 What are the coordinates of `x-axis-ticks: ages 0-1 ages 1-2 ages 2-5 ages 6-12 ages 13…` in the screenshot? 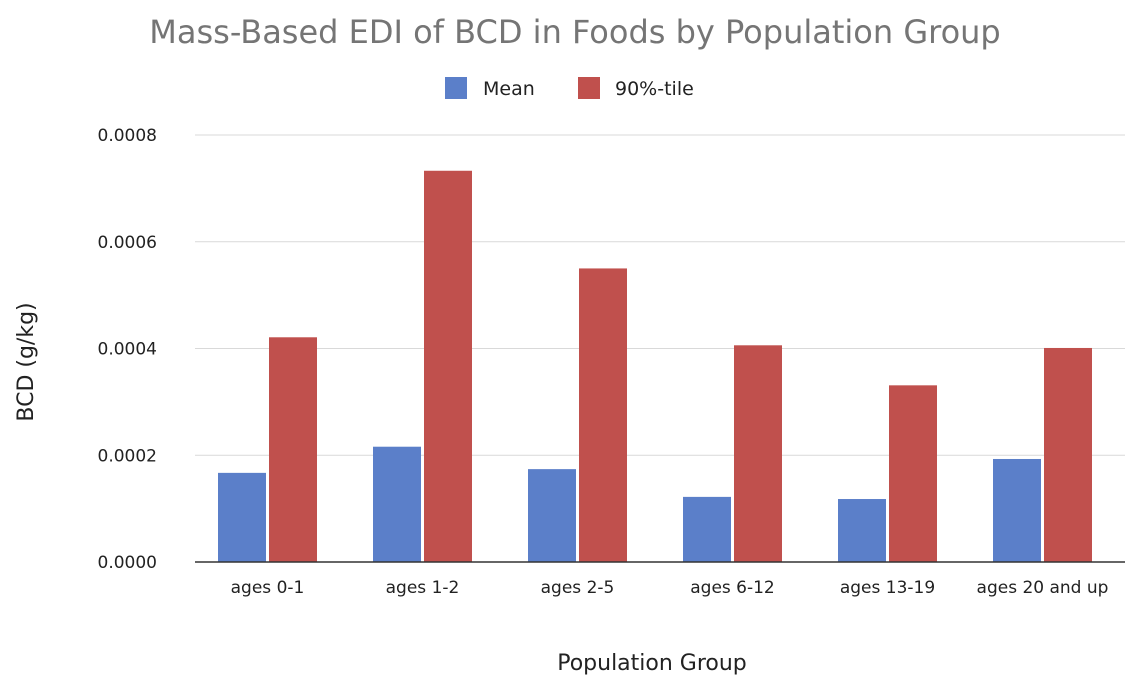 It's located at (670, 588).